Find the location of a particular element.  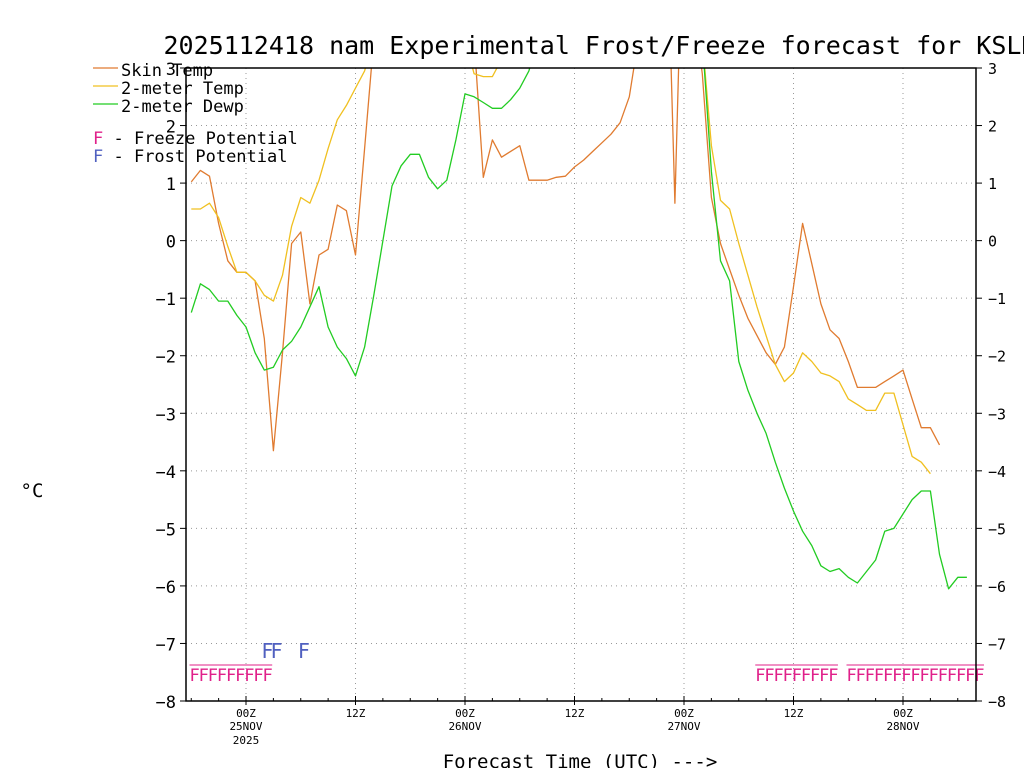

x-tick-date: 25NOV is located at coordinates (245, 726).